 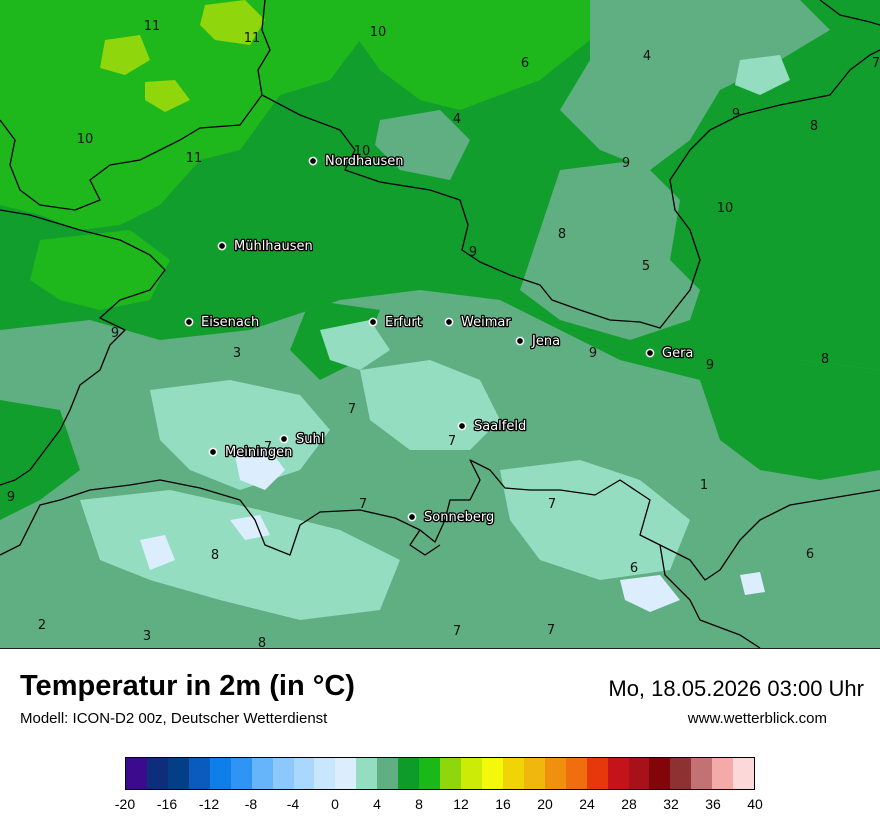 I want to click on city-label: Saalfeld, so click(x=500, y=426).